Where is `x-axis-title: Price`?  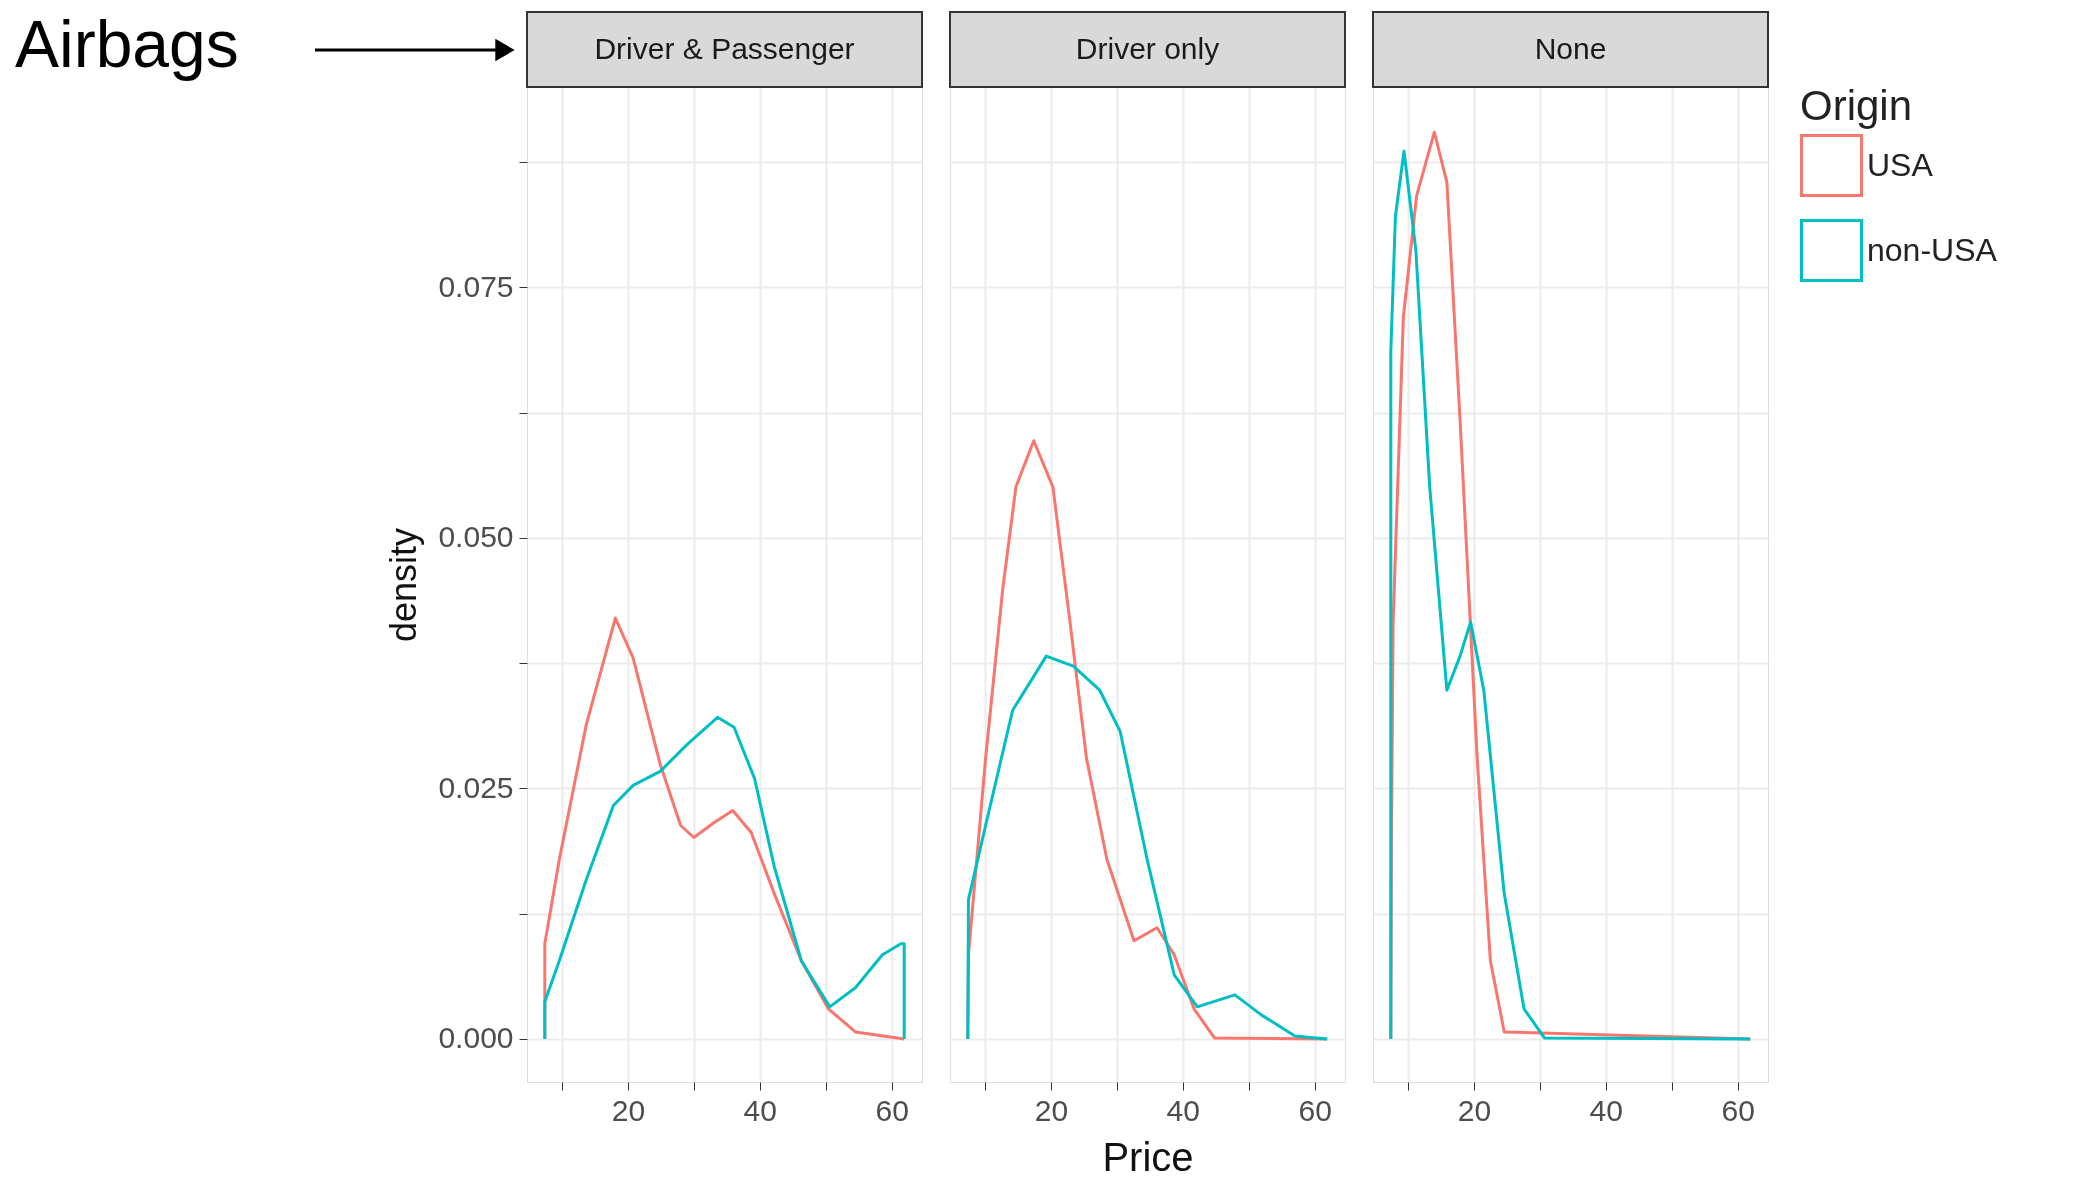 x-axis-title: Price is located at coordinates (1148, 1156).